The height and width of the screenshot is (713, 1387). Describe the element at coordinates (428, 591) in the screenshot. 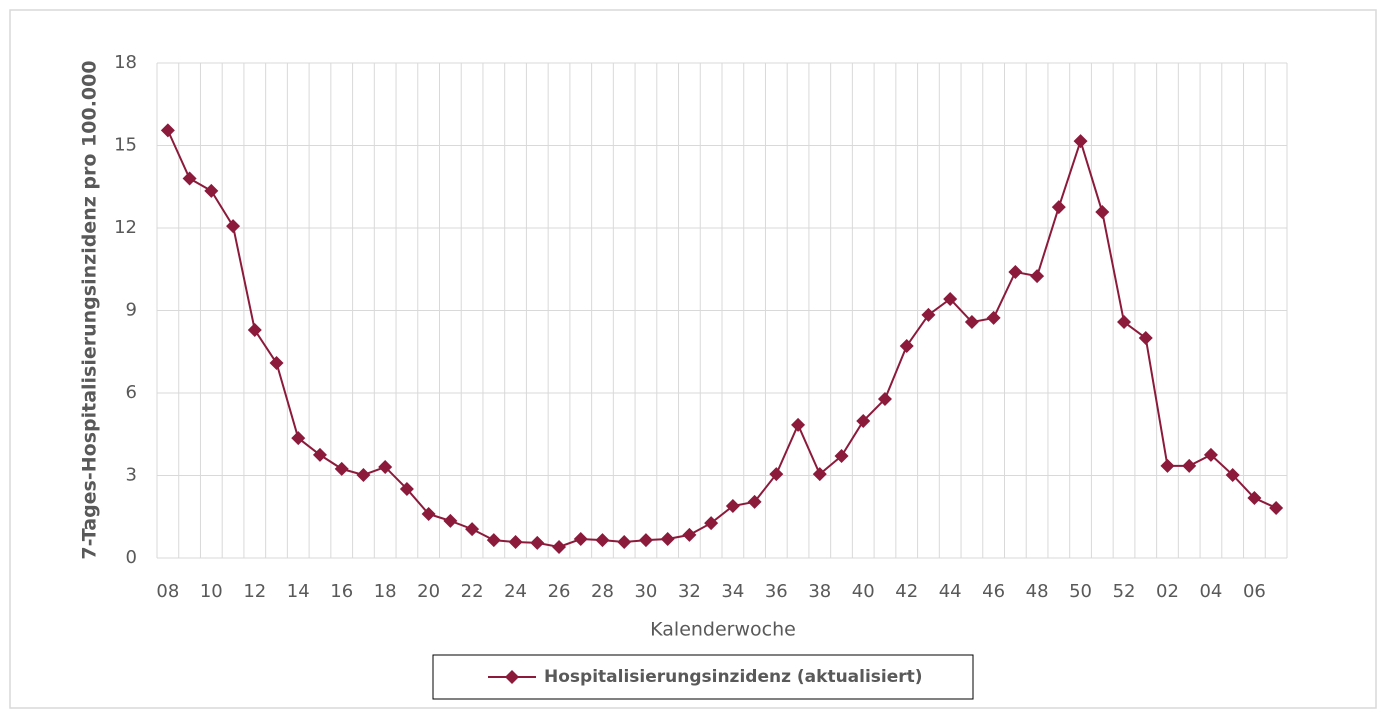

I see `x-tick-label: 20` at that location.